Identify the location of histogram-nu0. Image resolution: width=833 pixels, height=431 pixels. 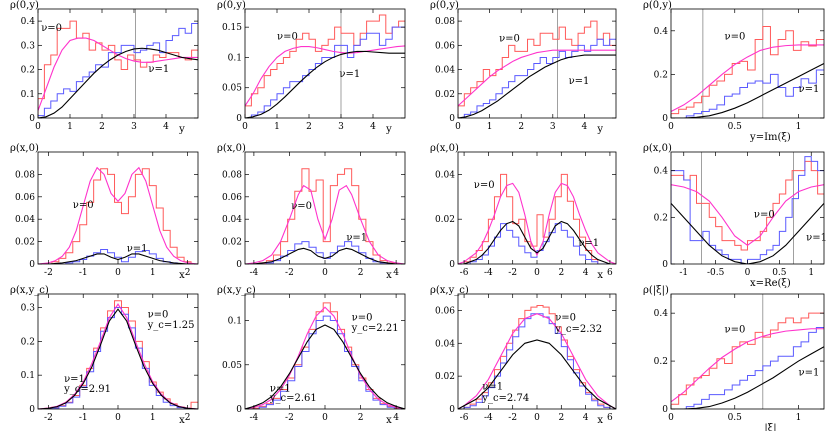
(747, 360).